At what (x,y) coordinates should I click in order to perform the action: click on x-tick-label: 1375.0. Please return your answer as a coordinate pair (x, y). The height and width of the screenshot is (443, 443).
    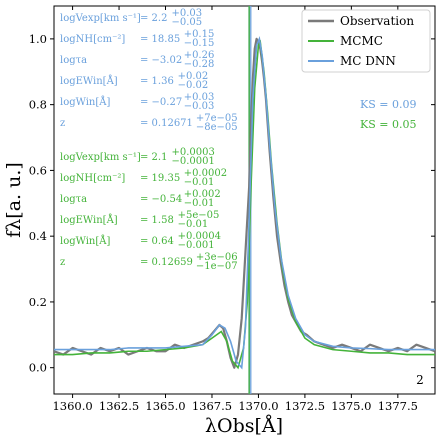
    Looking at the image, I should click on (351, 406).